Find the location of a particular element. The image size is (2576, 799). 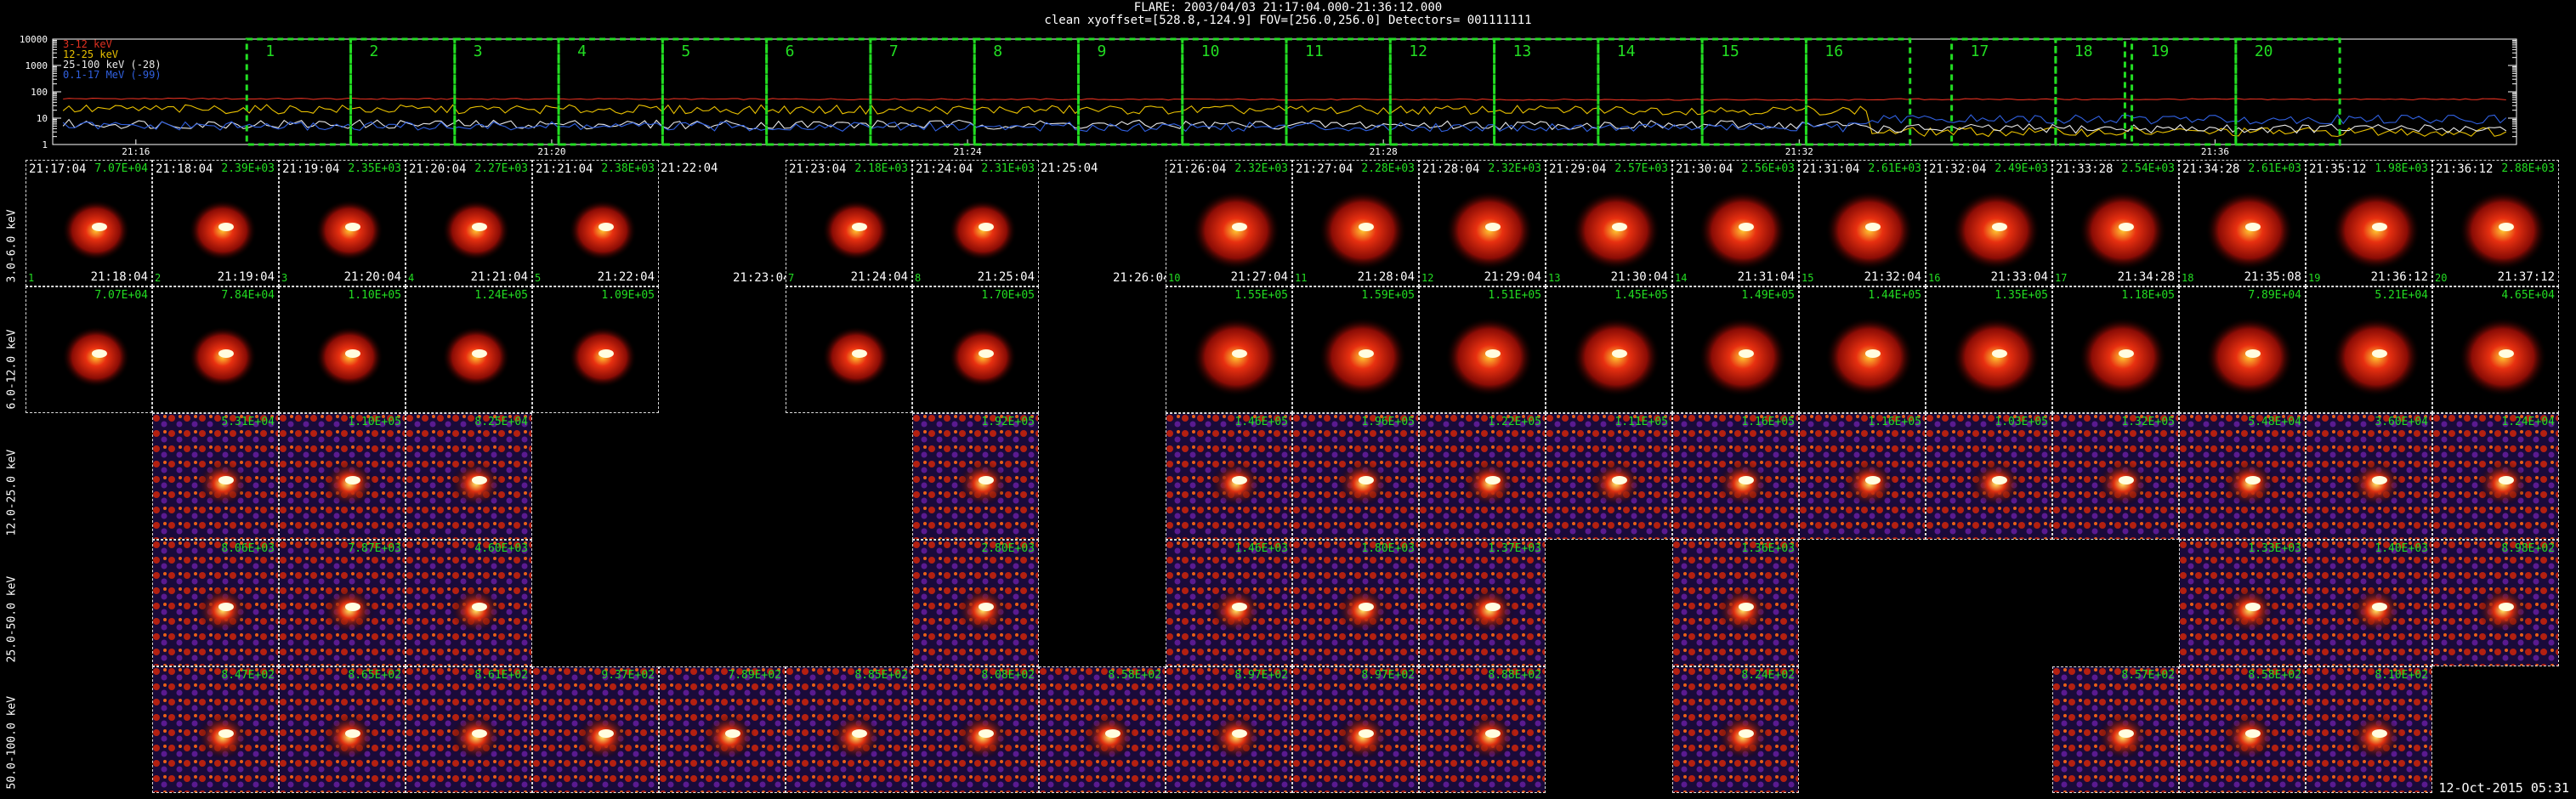

time-label: 21:26:04 is located at coordinates (1142, 278).